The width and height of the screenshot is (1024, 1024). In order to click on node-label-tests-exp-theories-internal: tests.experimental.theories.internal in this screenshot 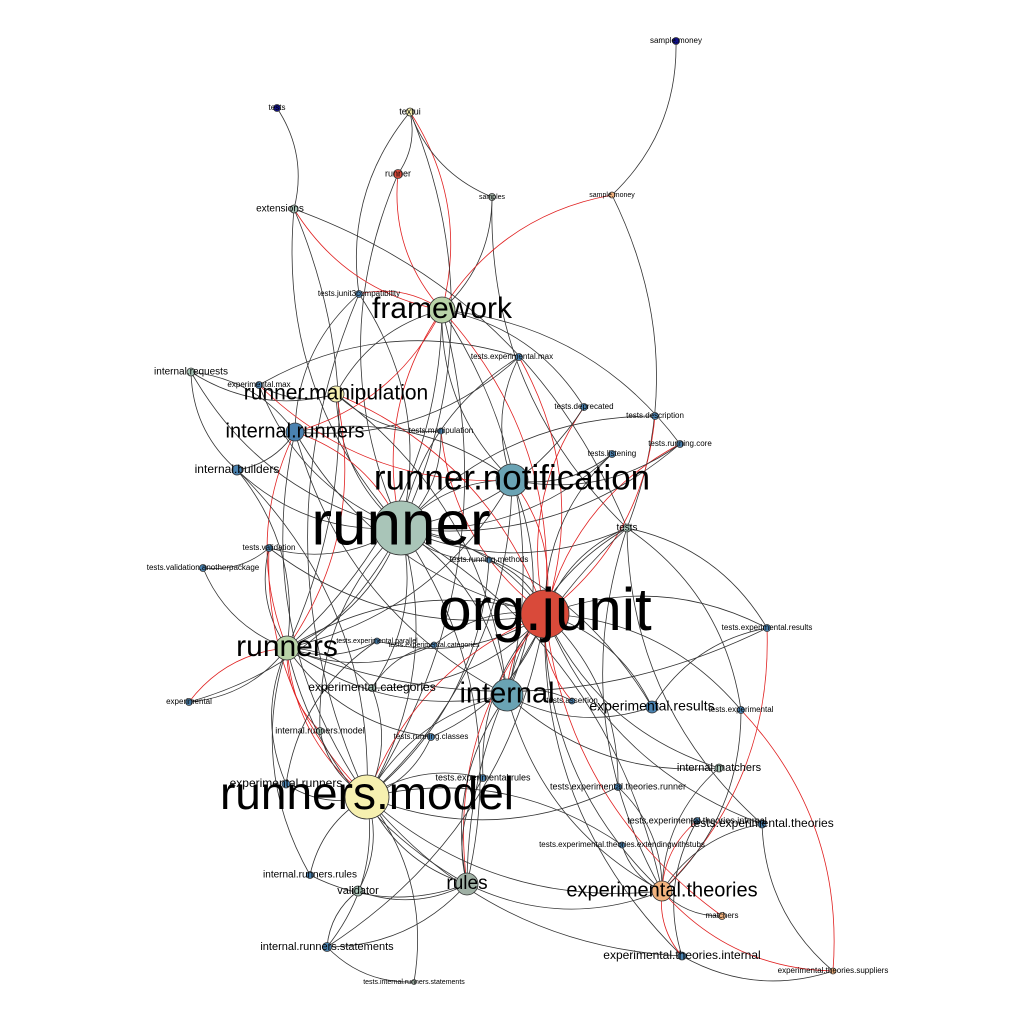, I will do `click(697, 820)`.